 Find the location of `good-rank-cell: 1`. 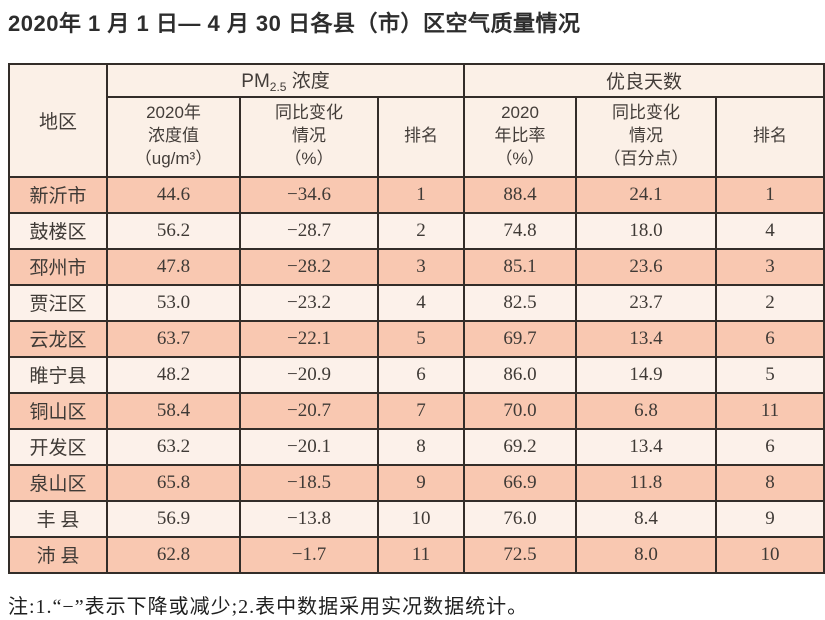

good-rank-cell: 1 is located at coordinates (769, 194).